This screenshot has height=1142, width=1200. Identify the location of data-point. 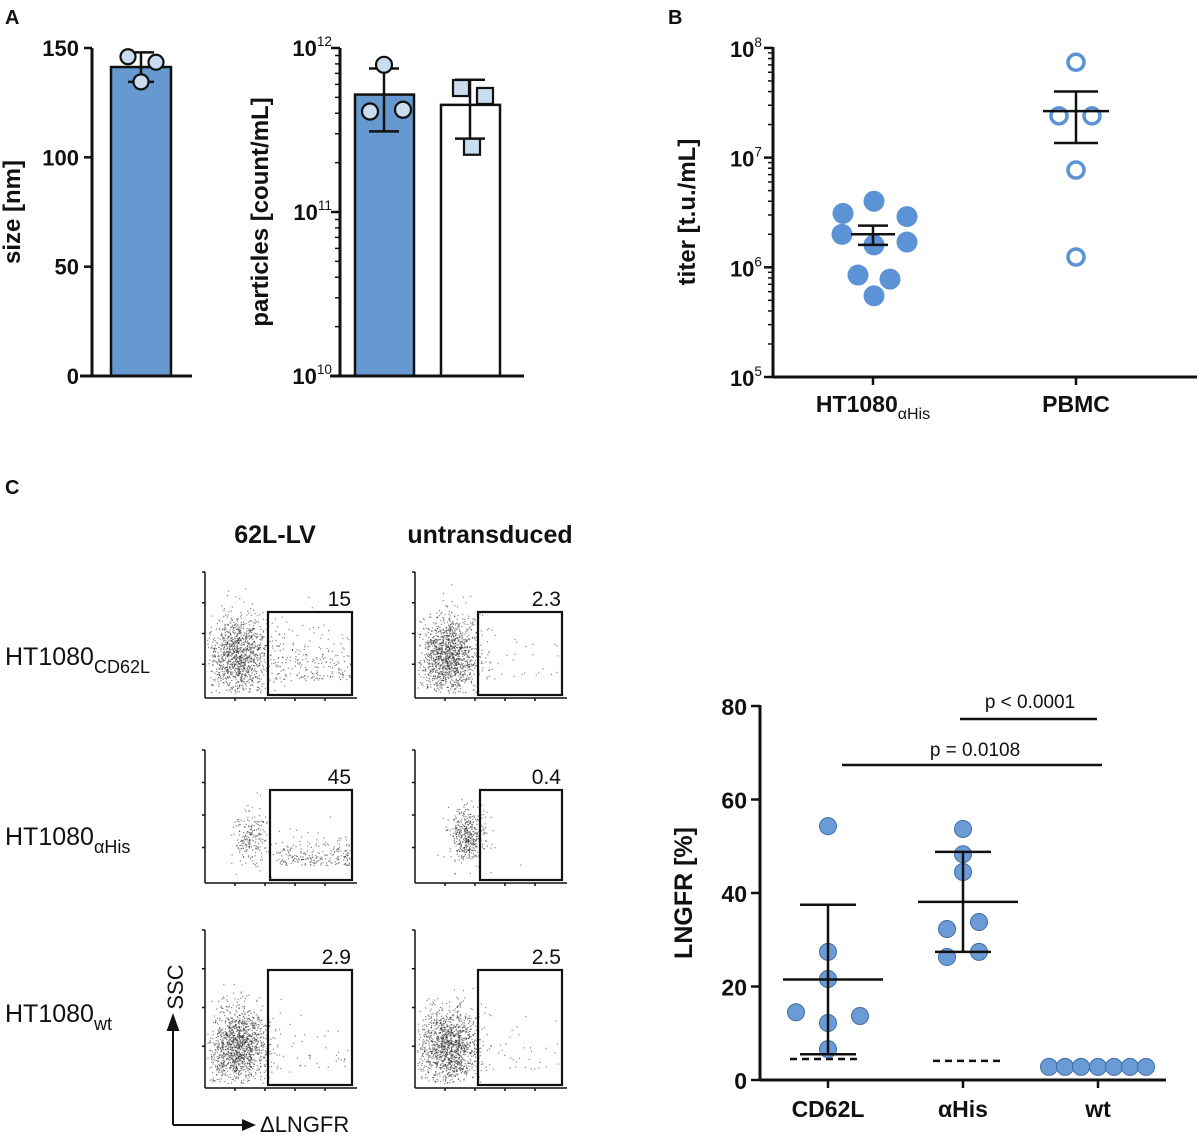
(1065, 1066).